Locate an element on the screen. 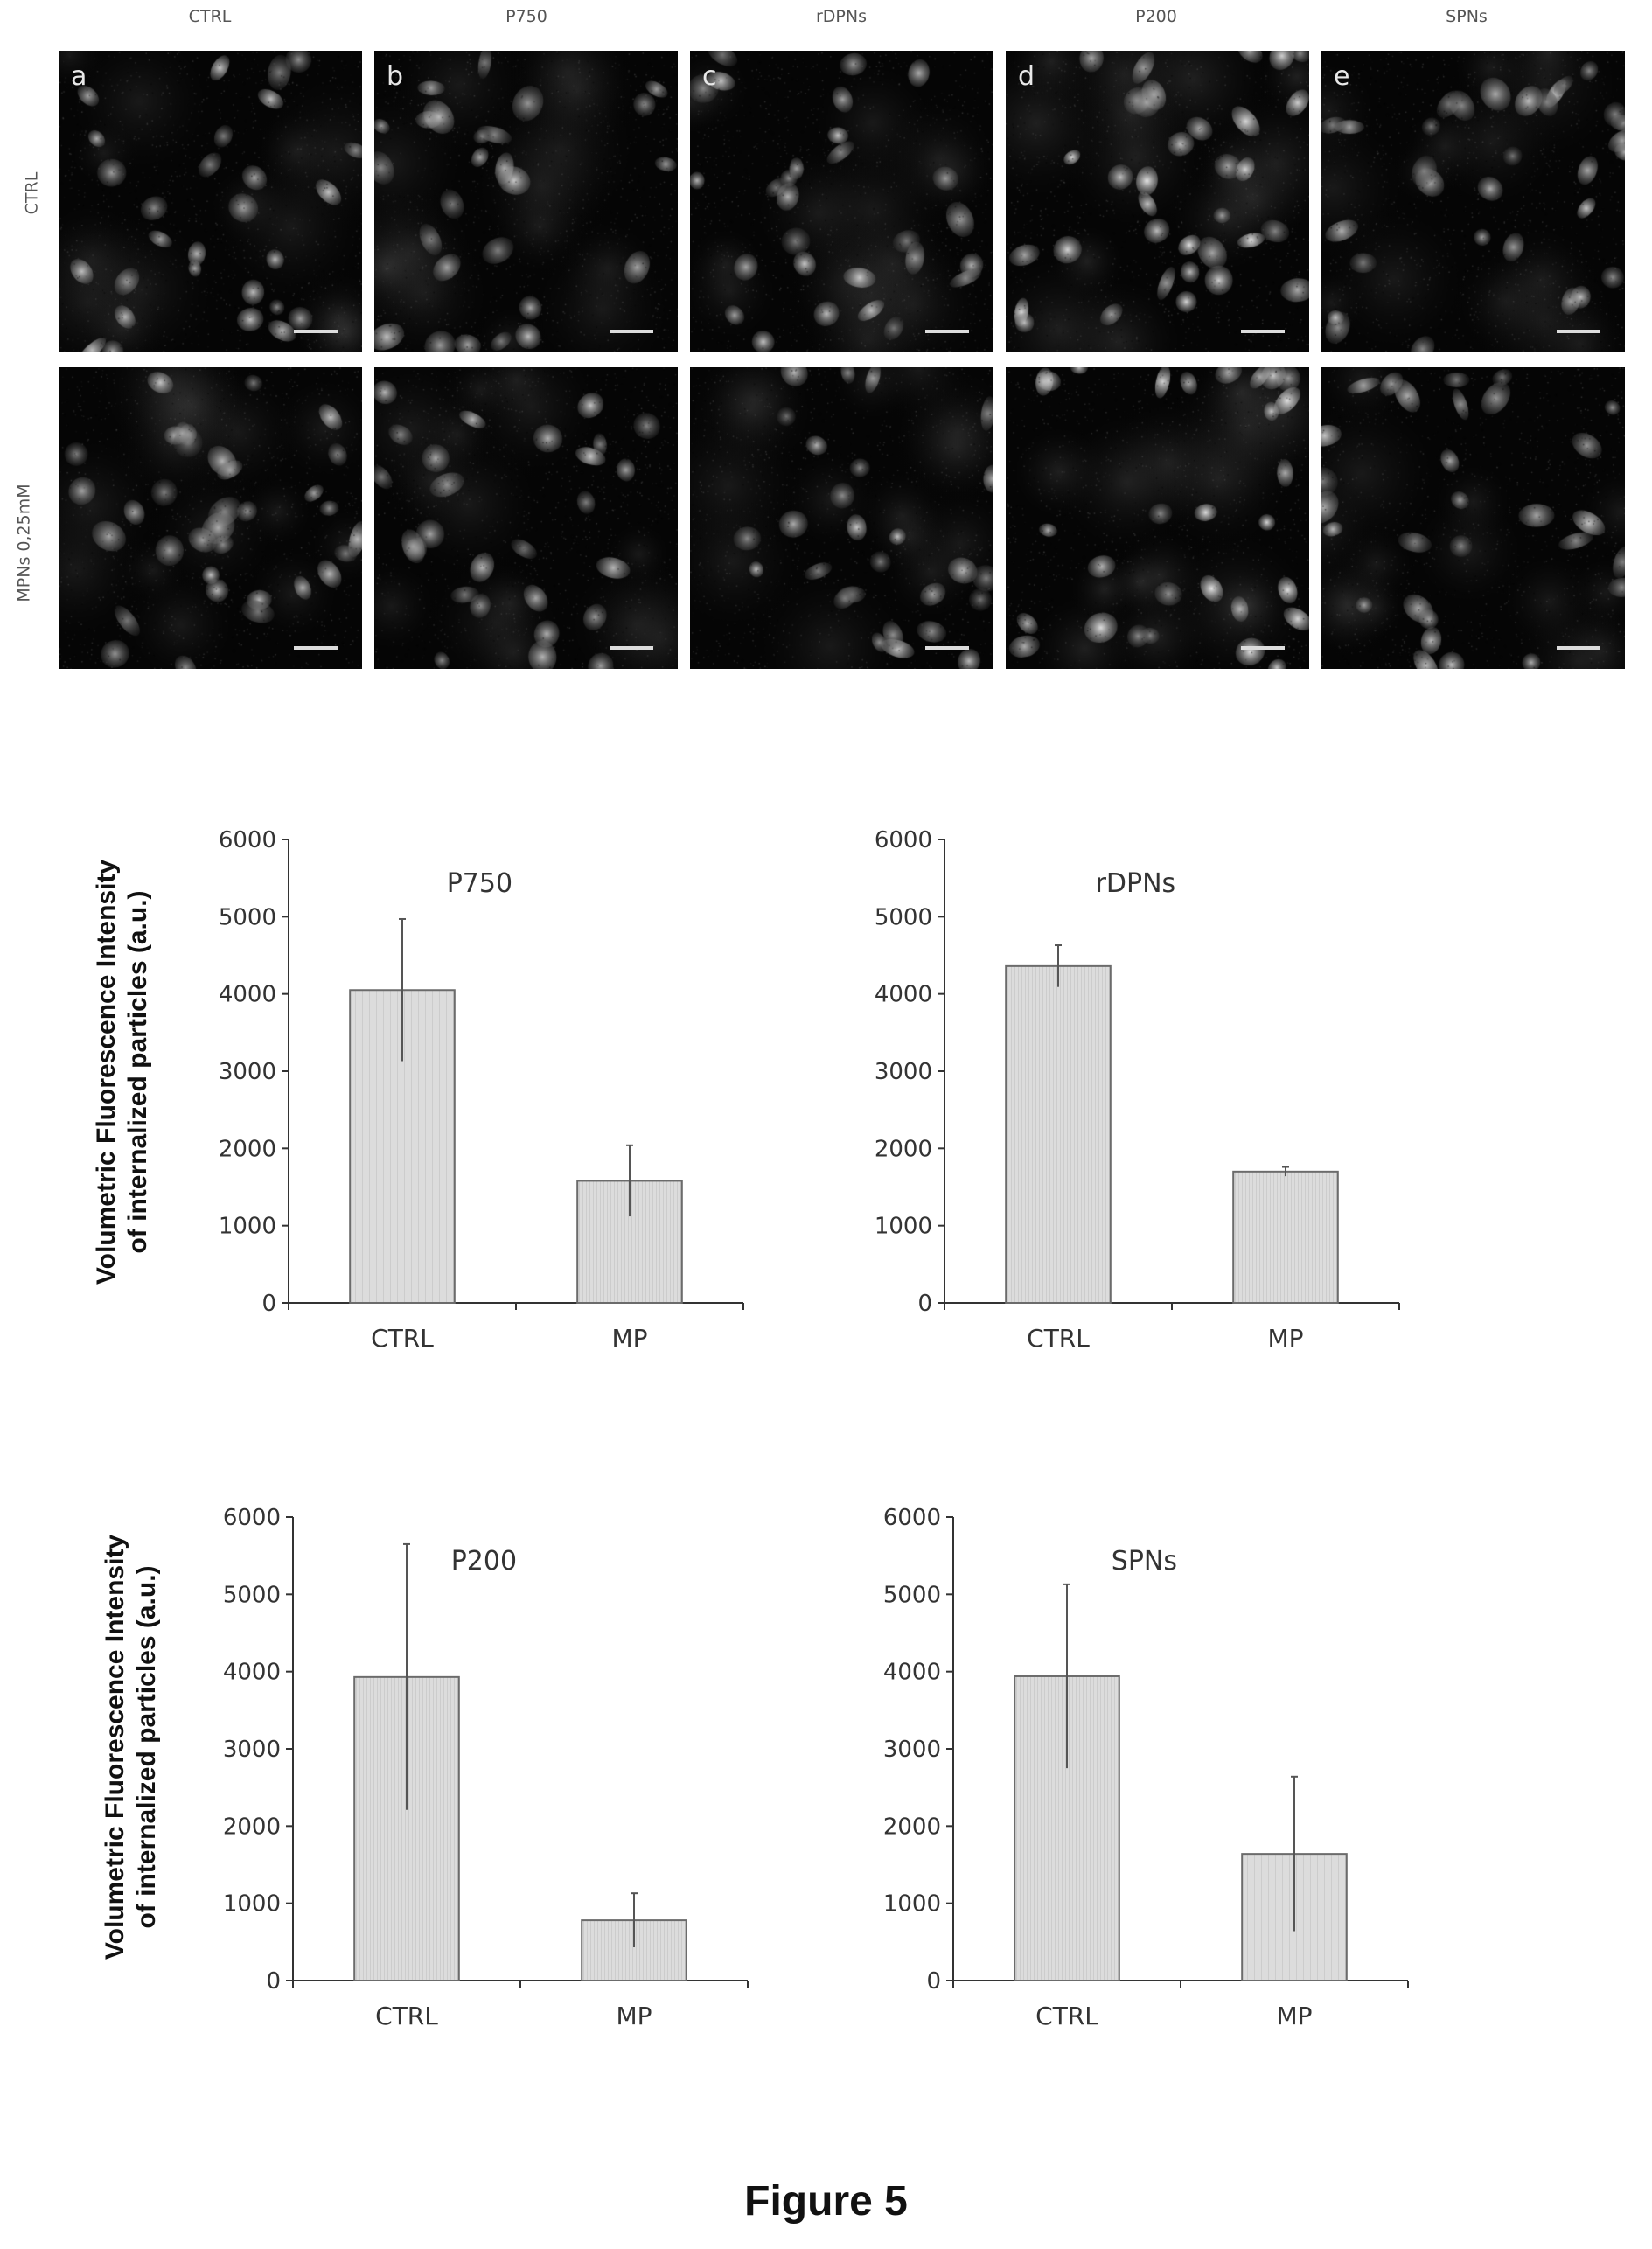  micrograph-mpns-rdpns is located at coordinates (841, 518).